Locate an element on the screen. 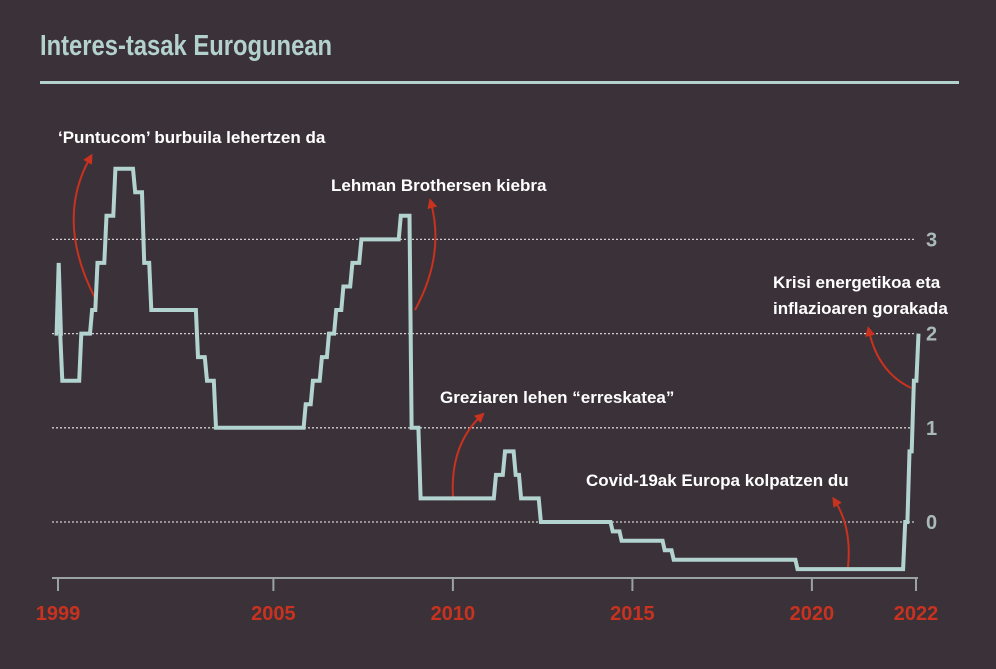  annotation-grezia: Greziaren lehen “erreskatea” is located at coordinates (557, 397).